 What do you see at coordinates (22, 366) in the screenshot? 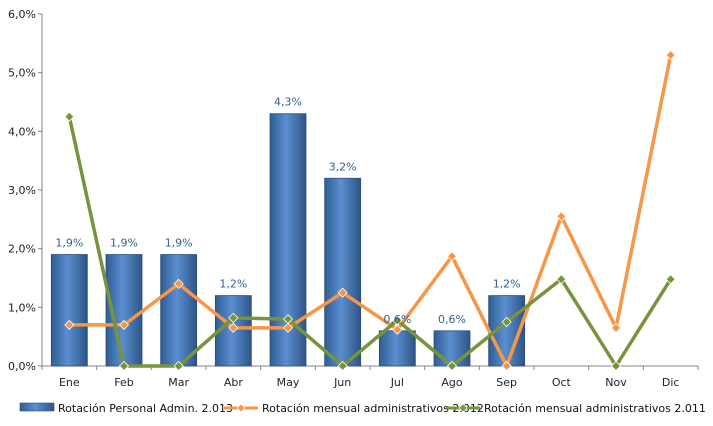
I see `y-tick-label: 0,0%` at bounding box center [22, 366].